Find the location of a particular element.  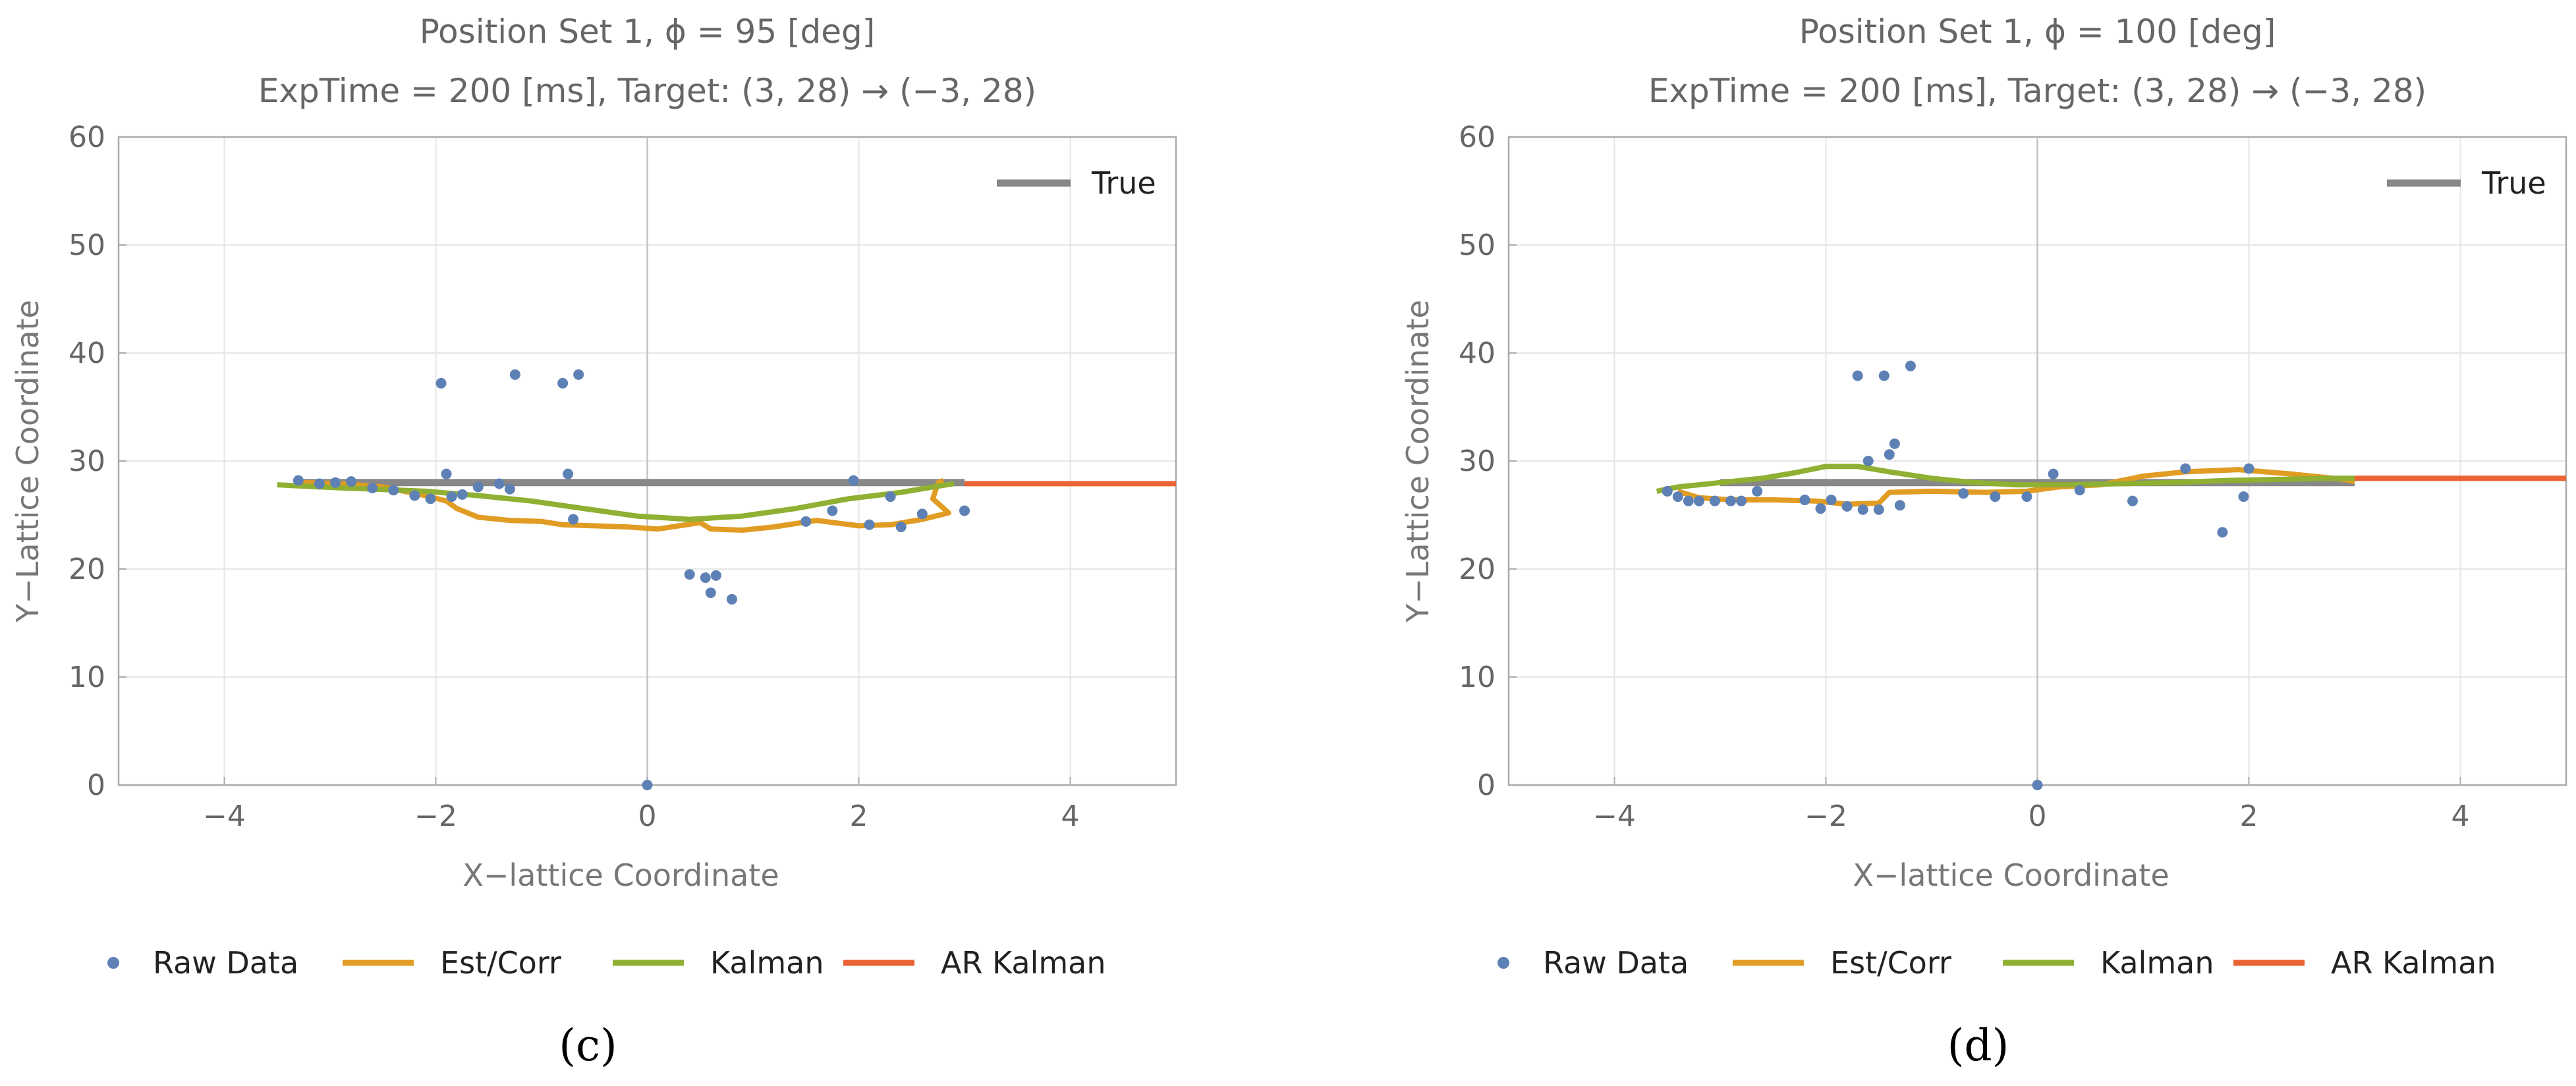

series-line-kalman is located at coordinates (616, 501).